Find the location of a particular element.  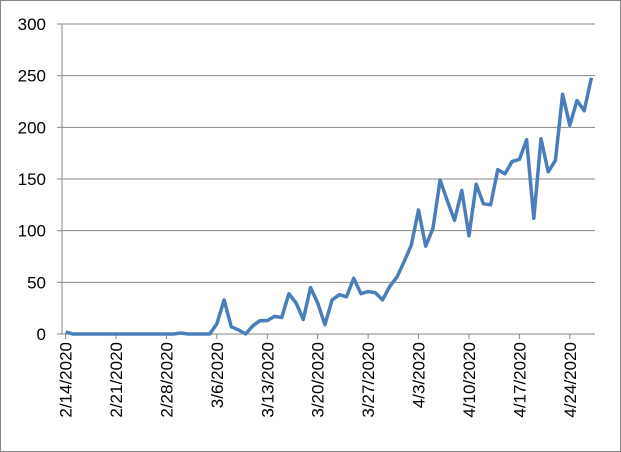

x-tick-label: 3/13/2020 is located at coordinates (267, 380).